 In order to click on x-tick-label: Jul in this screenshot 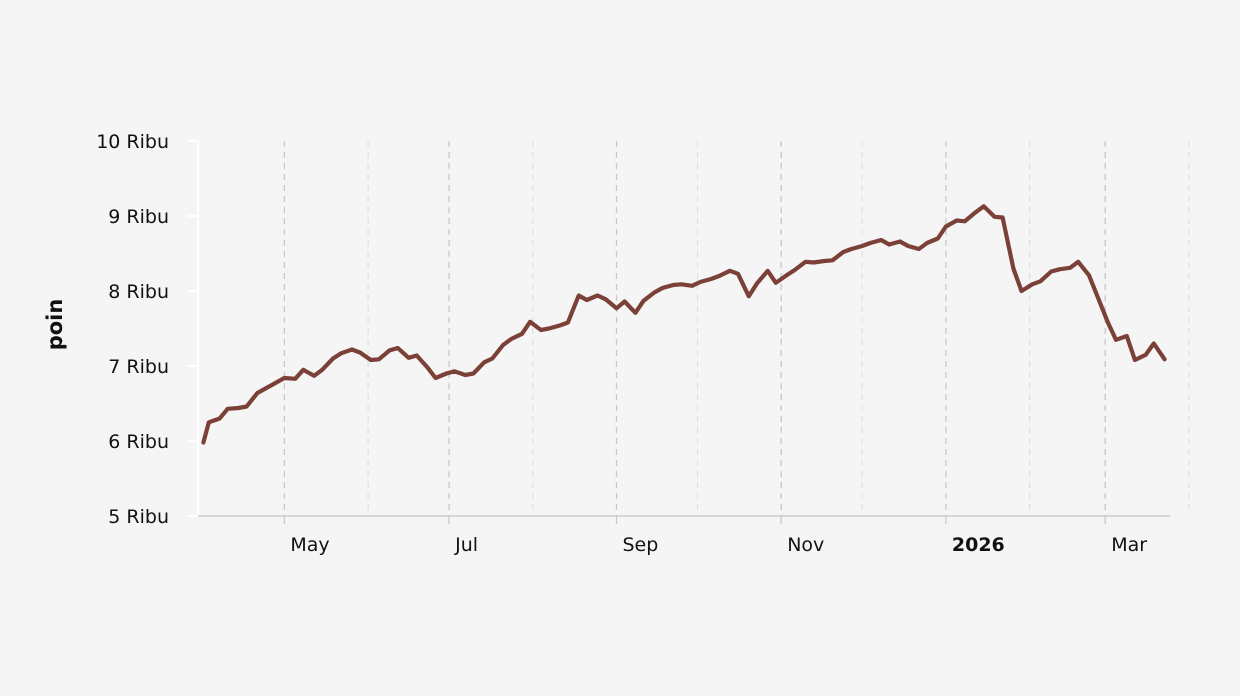, I will do `click(466, 545)`.